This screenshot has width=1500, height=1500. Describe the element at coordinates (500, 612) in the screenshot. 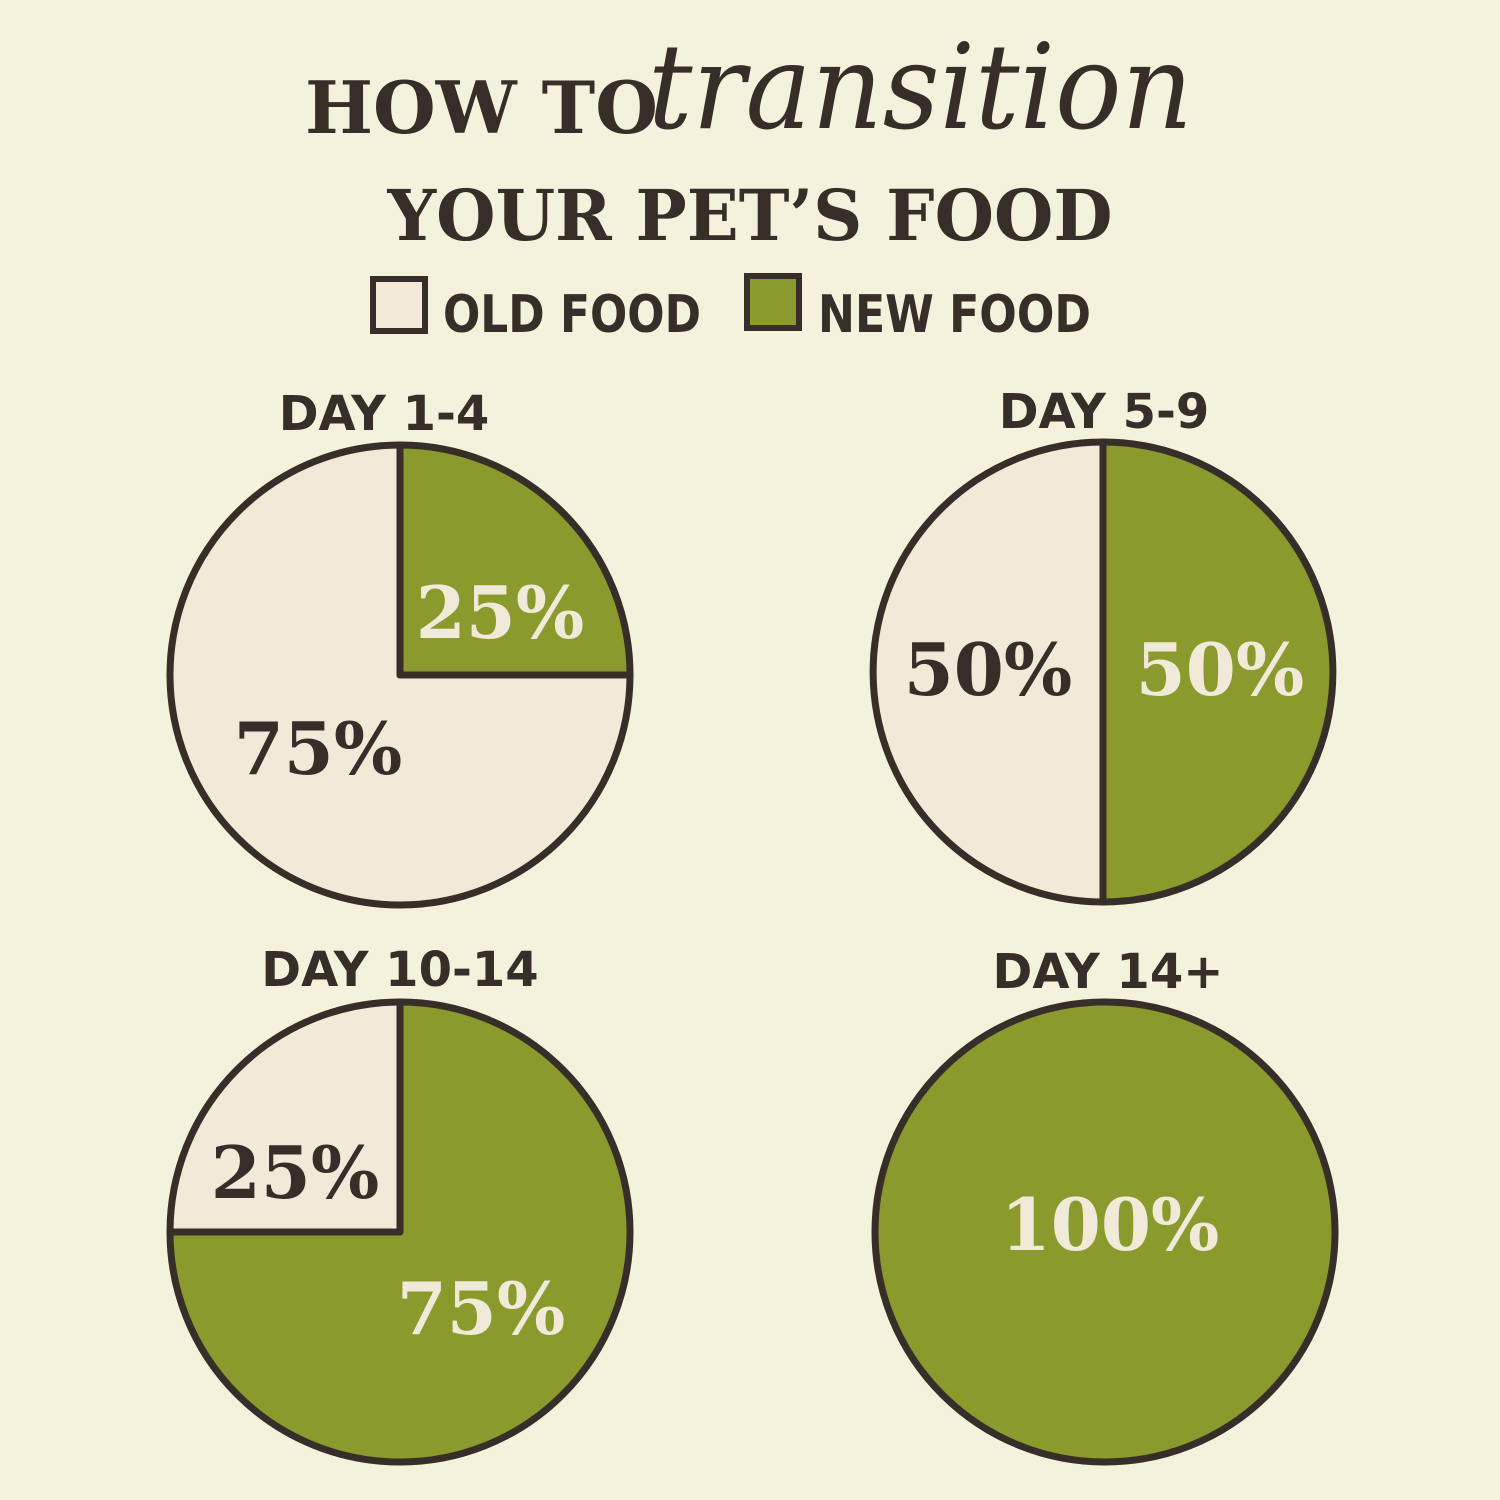

I see `pie-1-new-pct: 25%` at that location.